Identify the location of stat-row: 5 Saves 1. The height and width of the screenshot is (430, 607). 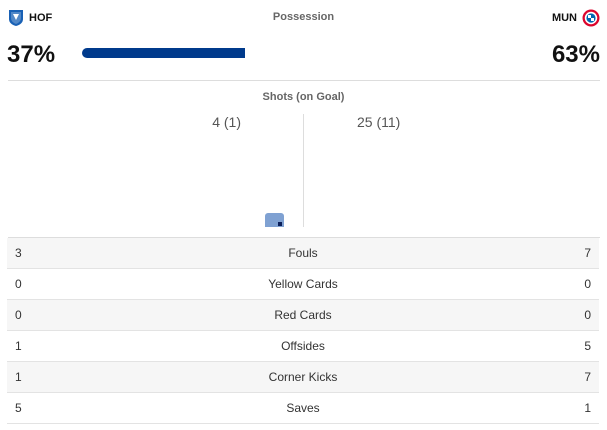
(303, 408).